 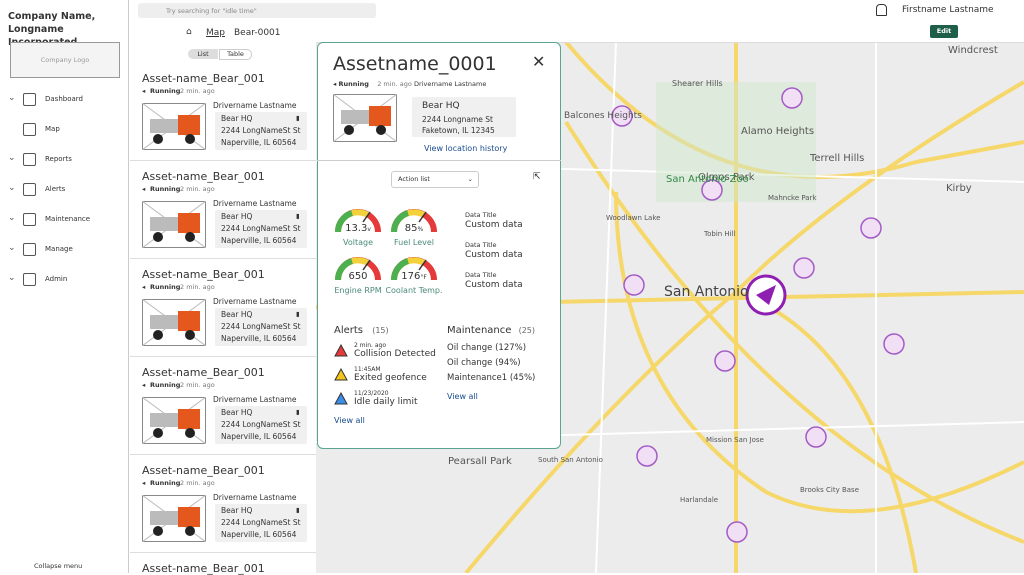 What do you see at coordinates (386, 402) in the screenshot?
I see `alert-text: Idle daily limit` at bounding box center [386, 402].